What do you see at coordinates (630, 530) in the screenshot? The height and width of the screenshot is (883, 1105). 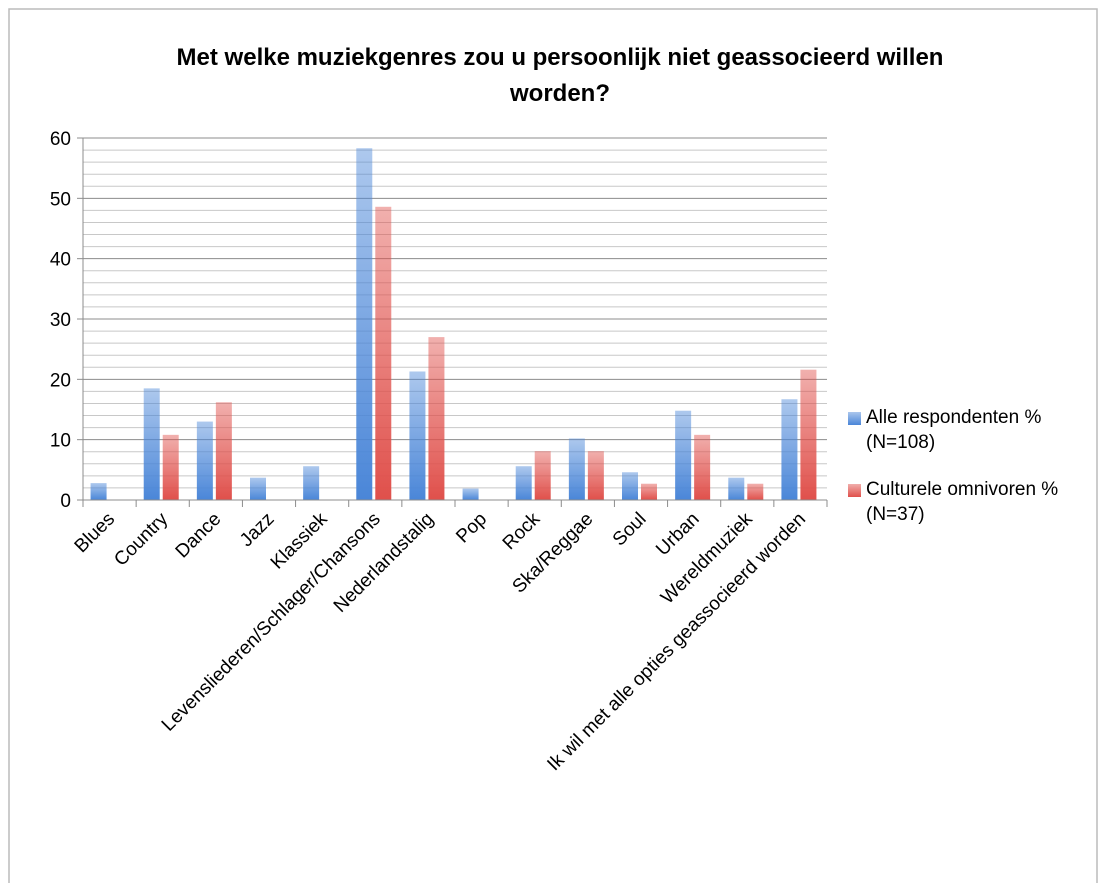 I see `x-tick-label: Soul` at bounding box center [630, 530].